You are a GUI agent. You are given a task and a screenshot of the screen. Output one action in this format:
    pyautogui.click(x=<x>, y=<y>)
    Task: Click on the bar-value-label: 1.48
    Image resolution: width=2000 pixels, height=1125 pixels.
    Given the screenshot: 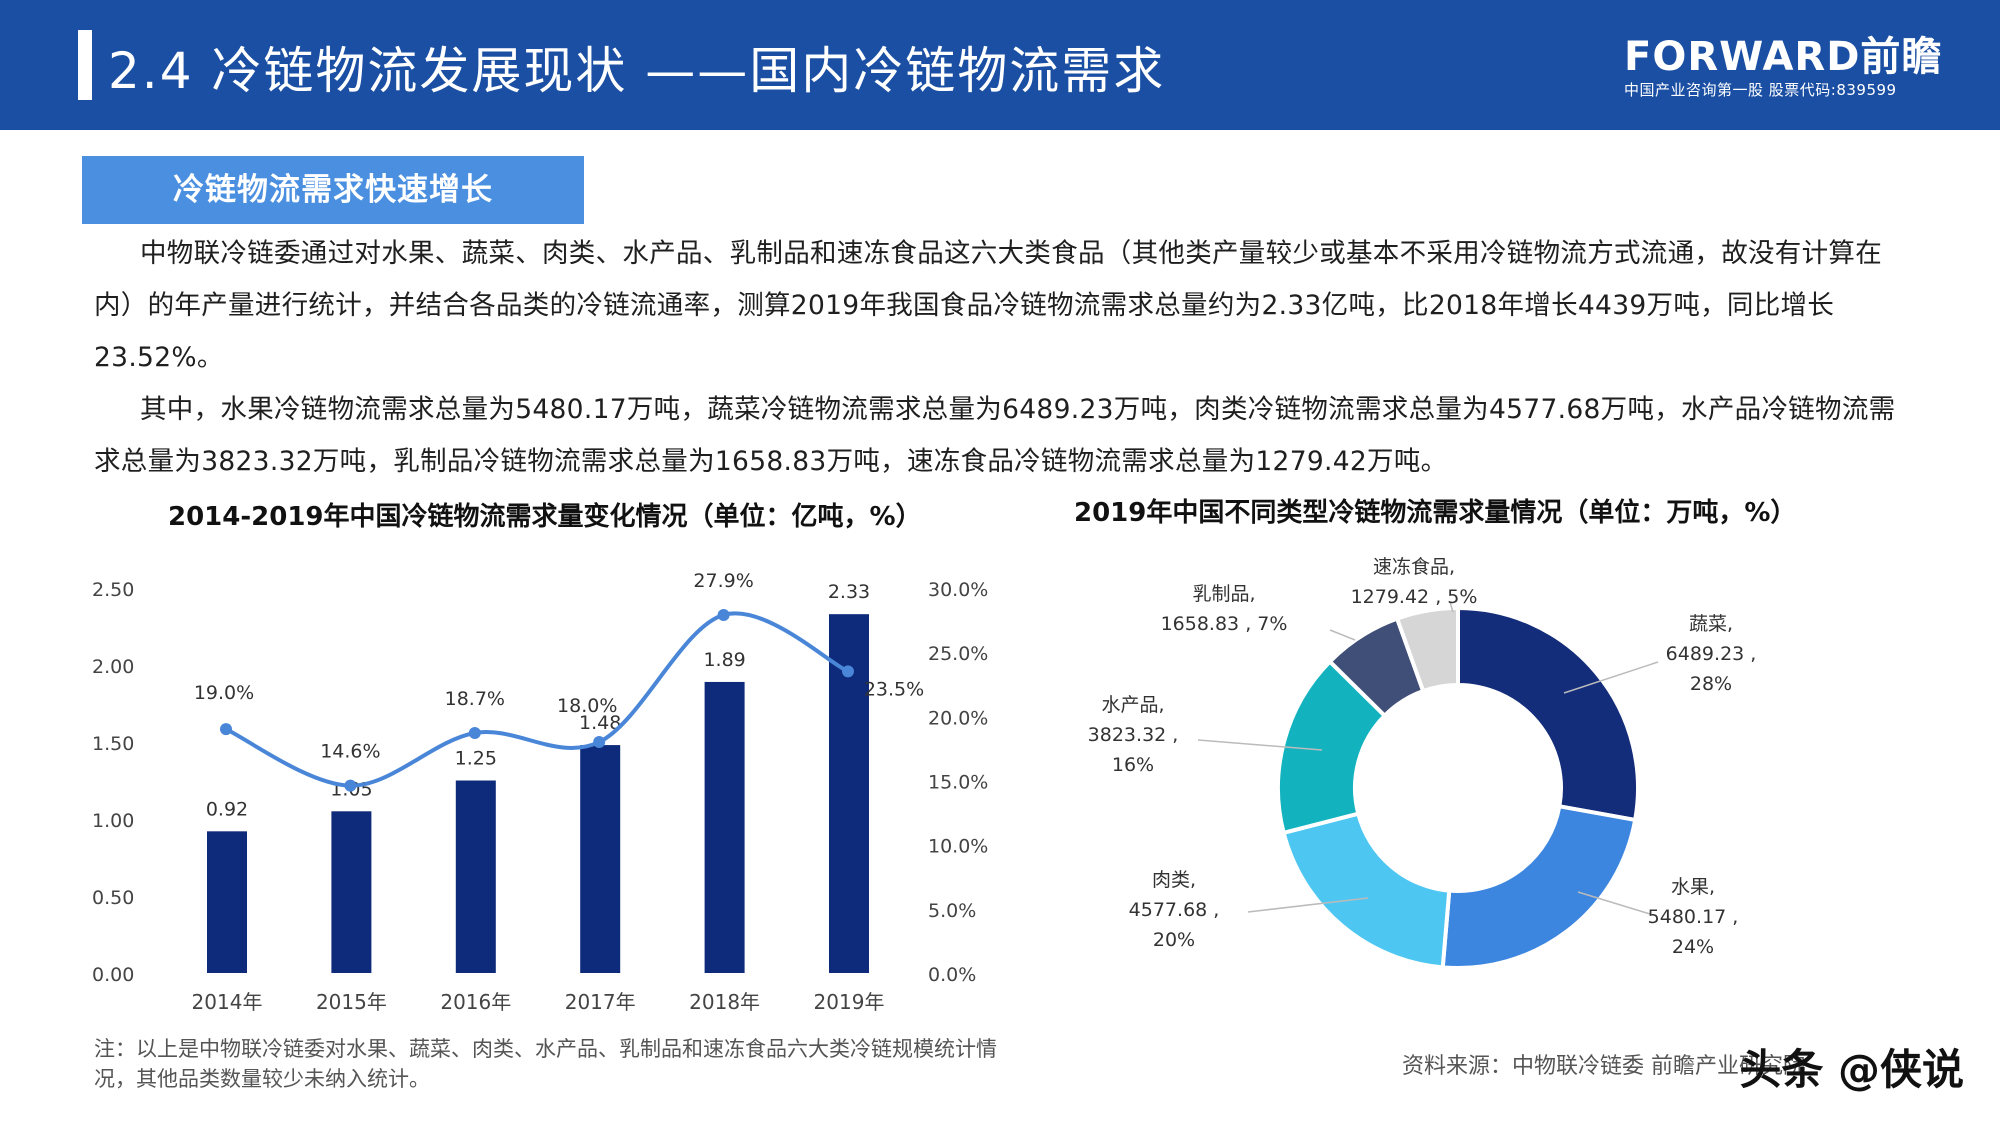 What is the action you would take?
    pyautogui.click(x=600, y=723)
    